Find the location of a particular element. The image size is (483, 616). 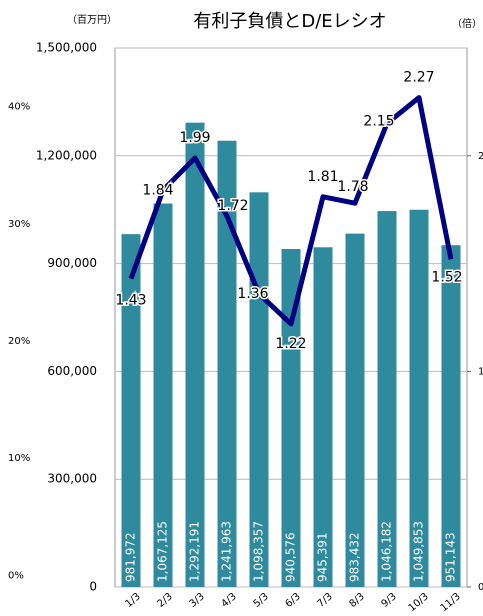

x-tick-label: 11/3 is located at coordinates (451, 602).